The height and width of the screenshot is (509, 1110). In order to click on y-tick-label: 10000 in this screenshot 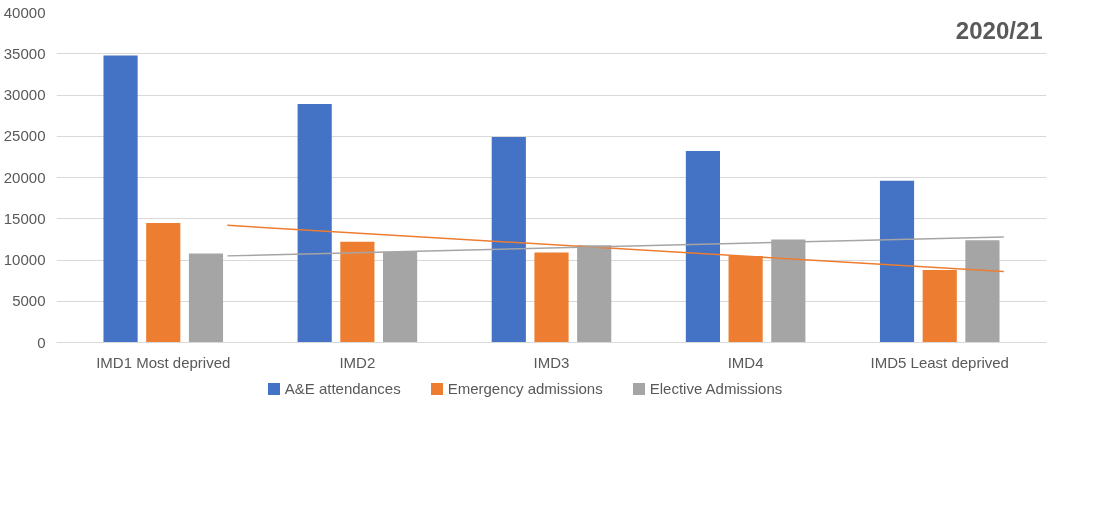, I will do `click(24, 259)`.